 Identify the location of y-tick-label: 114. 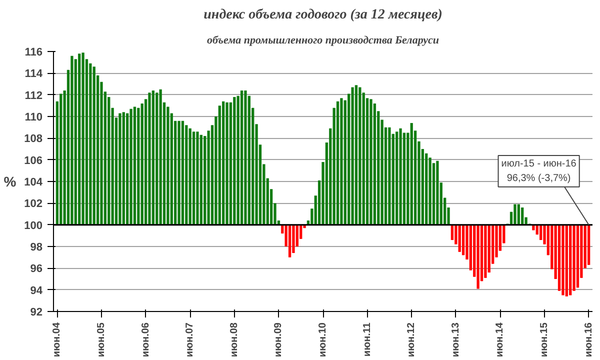
(34, 74).